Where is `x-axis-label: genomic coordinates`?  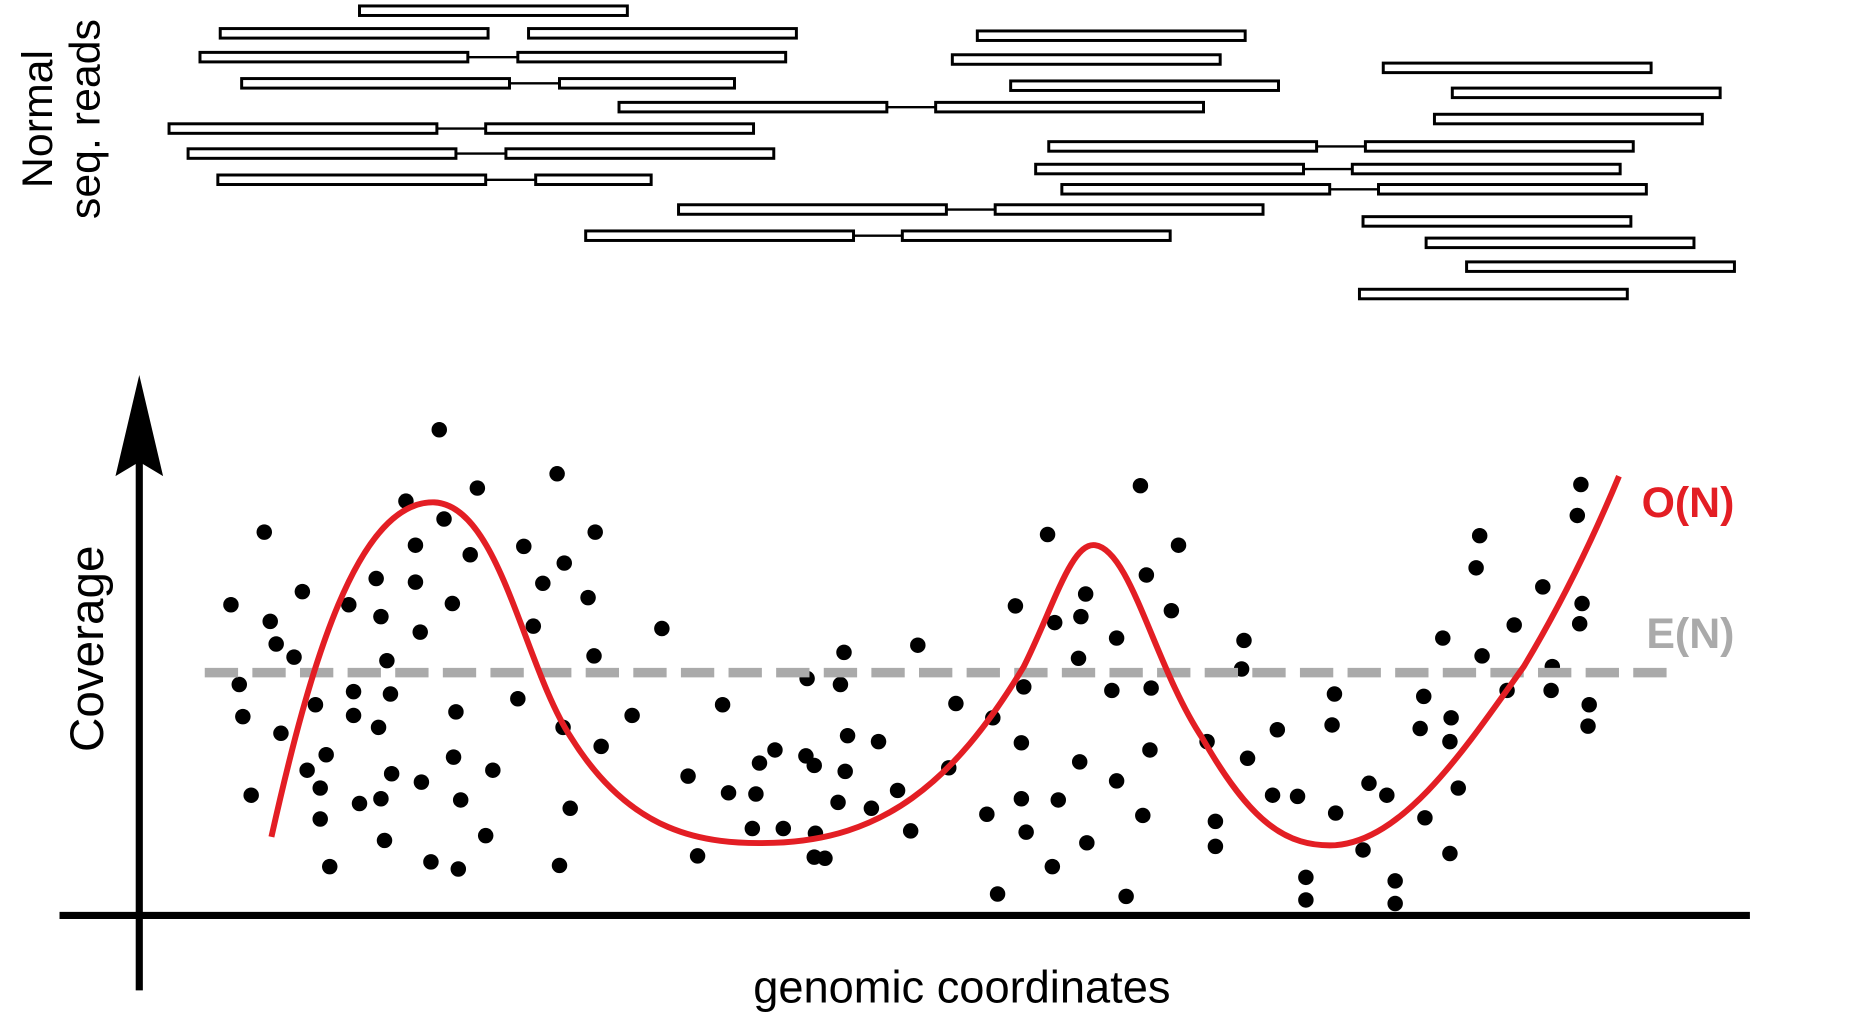
x-axis-label: genomic coordinates is located at coordinates (961, 986).